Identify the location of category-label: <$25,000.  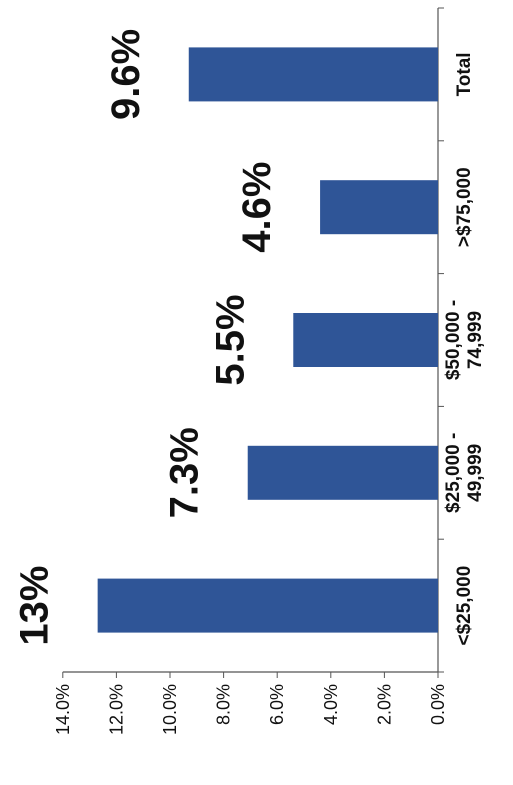
(464, 606).